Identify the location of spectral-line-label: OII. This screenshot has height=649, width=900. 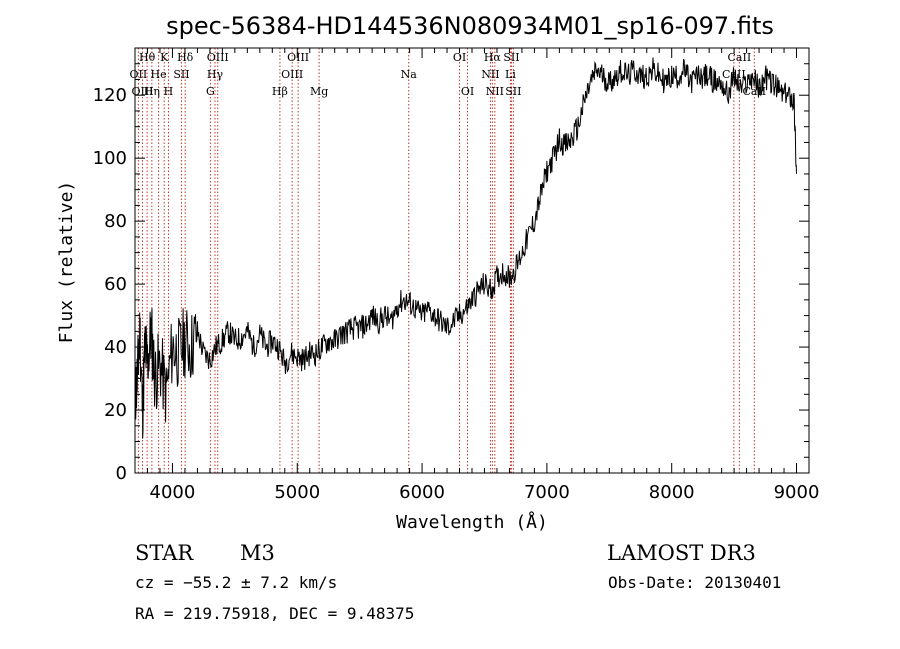
(139, 74).